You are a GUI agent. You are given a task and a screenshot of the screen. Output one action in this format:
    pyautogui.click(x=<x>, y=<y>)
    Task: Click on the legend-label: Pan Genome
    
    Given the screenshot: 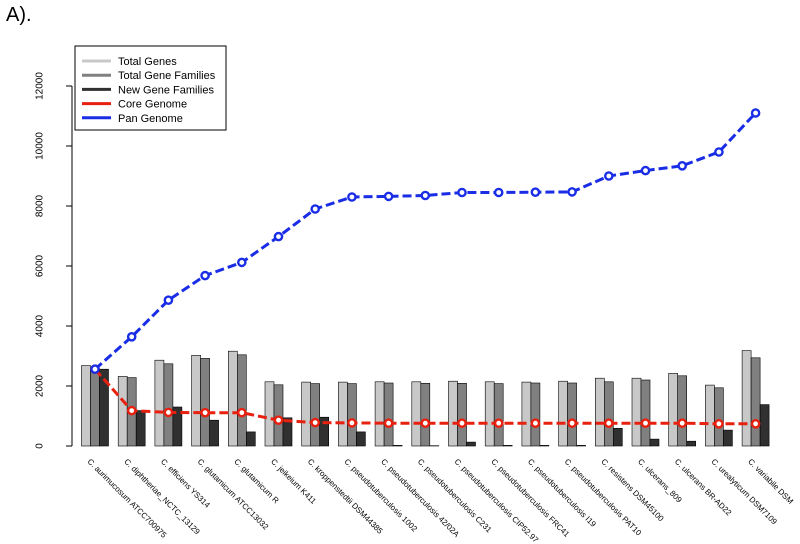 What is the action you would take?
    pyautogui.click(x=150, y=119)
    